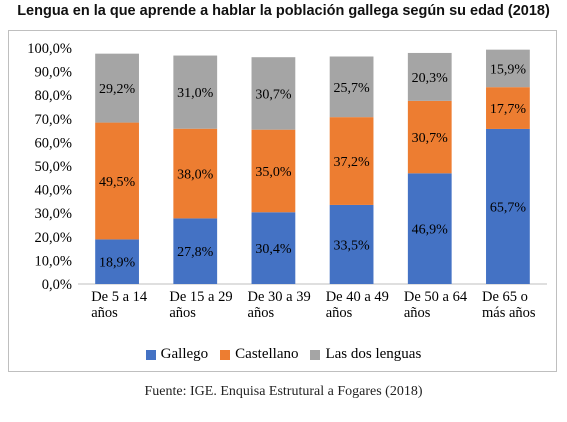 The width and height of the screenshot is (567, 422). Describe the element at coordinates (53, 214) in the screenshot. I see `y-tick-label: 30,0%` at that location.